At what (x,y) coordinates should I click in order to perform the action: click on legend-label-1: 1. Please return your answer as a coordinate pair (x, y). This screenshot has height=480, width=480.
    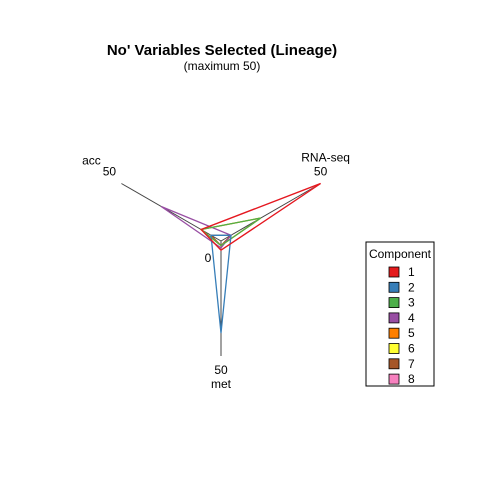
    Looking at the image, I should click on (411, 272).